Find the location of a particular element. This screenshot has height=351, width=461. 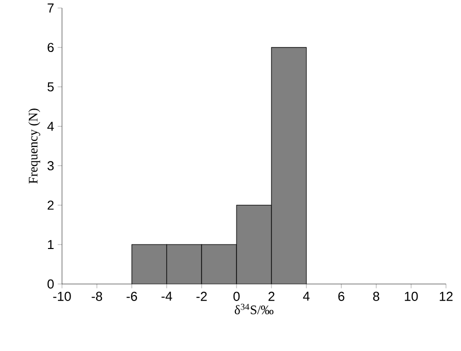

y-tick-label: 1 is located at coordinates (51, 245).